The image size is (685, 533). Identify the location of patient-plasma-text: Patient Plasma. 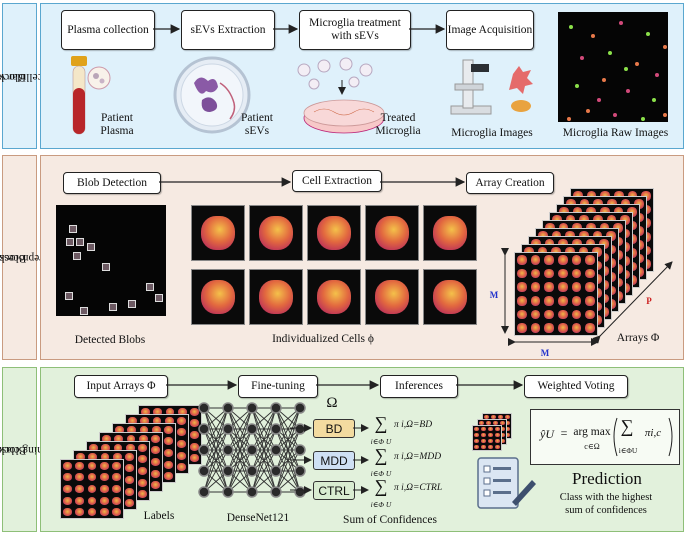
(117, 124).